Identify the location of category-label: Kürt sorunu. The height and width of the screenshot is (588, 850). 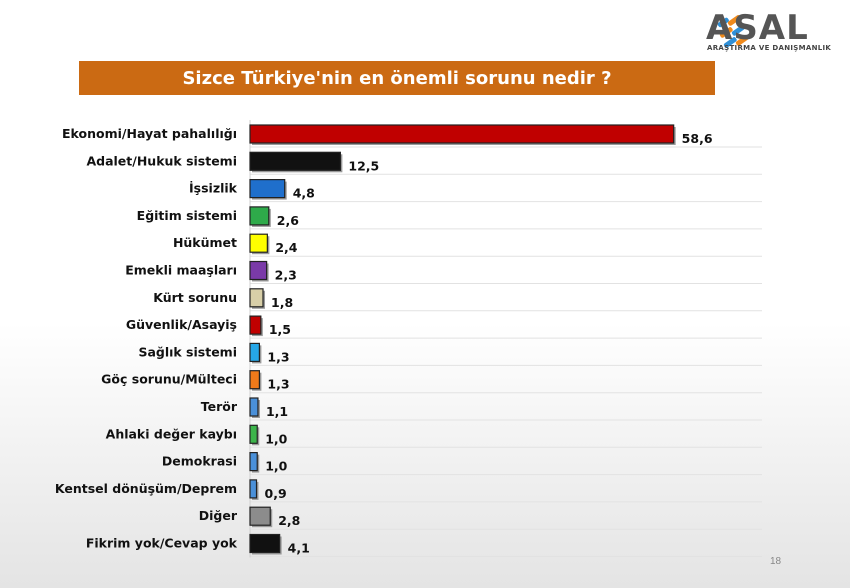
(195, 297).